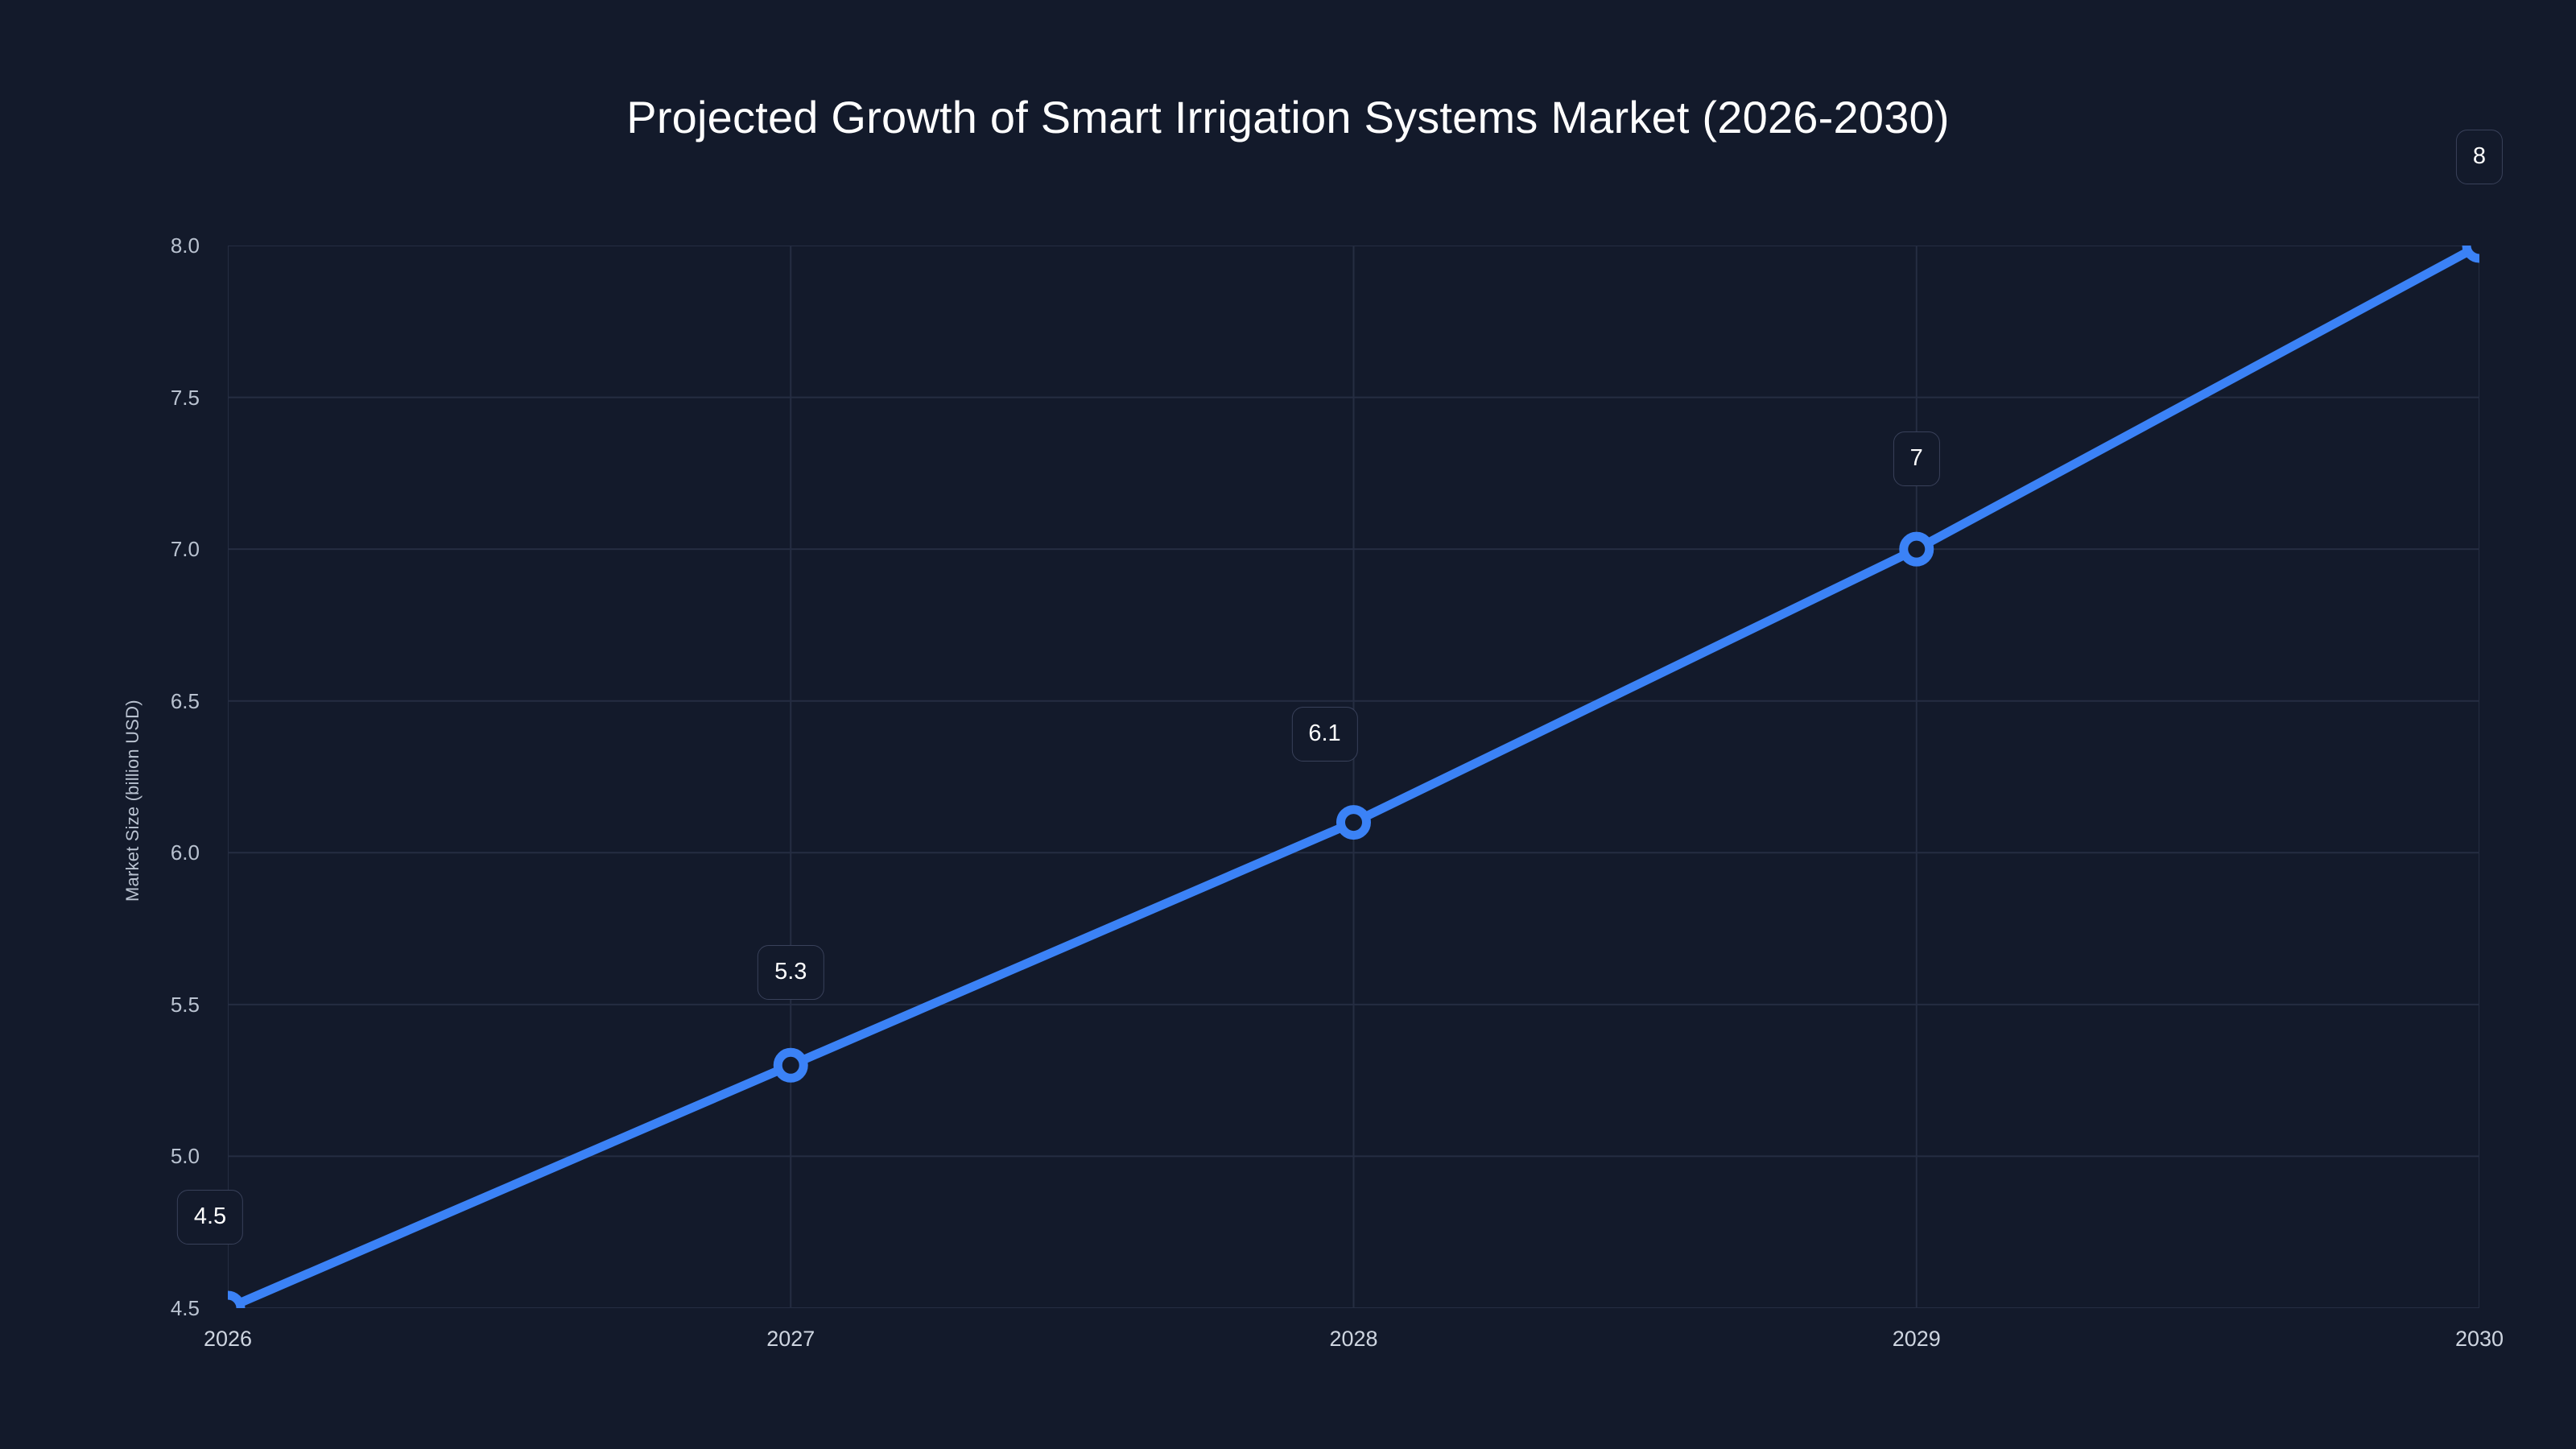 The width and height of the screenshot is (2576, 1449). I want to click on y-axis-tick-label: 6.0, so click(185, 852).